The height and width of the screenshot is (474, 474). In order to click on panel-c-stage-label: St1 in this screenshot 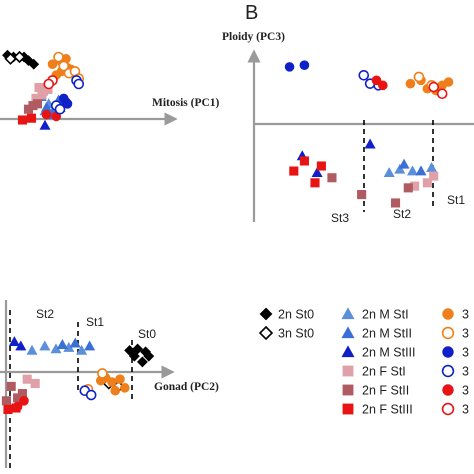, I will do `click(95, 322)`.